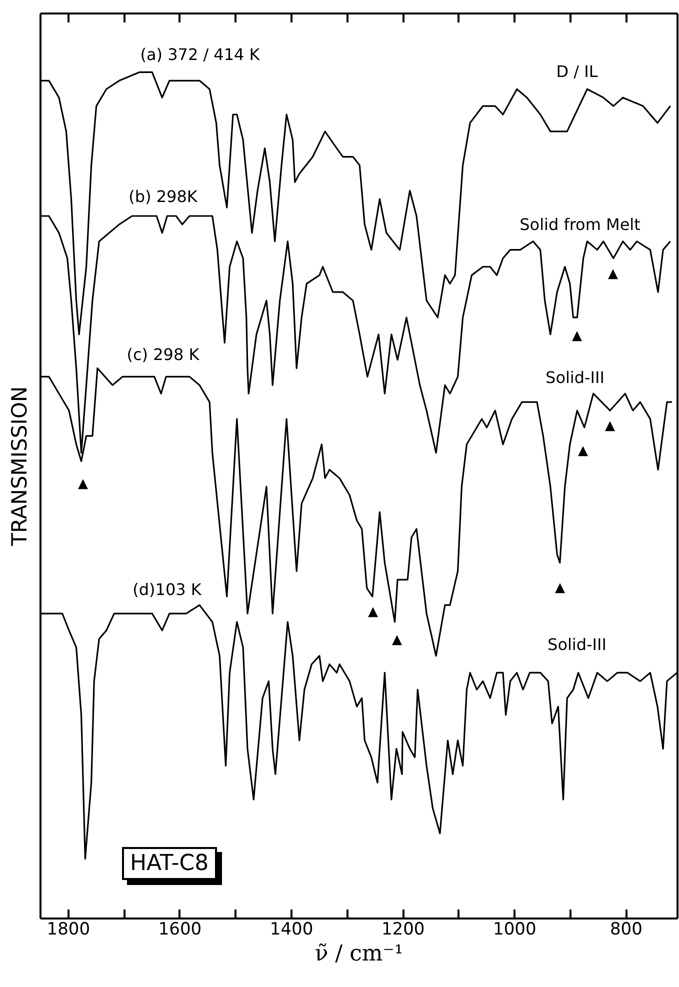  Describe the element at coordinates (580, 224) in the screenshot. I see `annotation: Solid from Melt` at that location.